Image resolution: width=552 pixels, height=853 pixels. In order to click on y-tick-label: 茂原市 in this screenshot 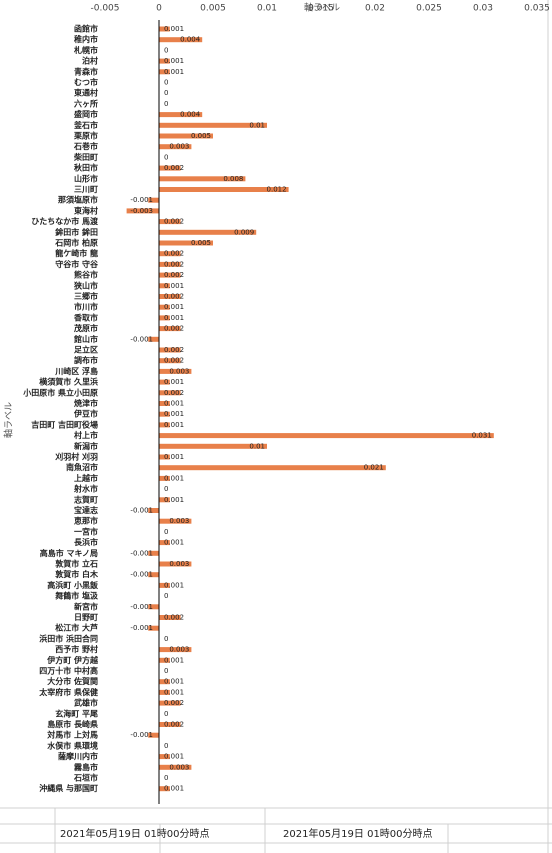, I will do `click(86, 328)`.